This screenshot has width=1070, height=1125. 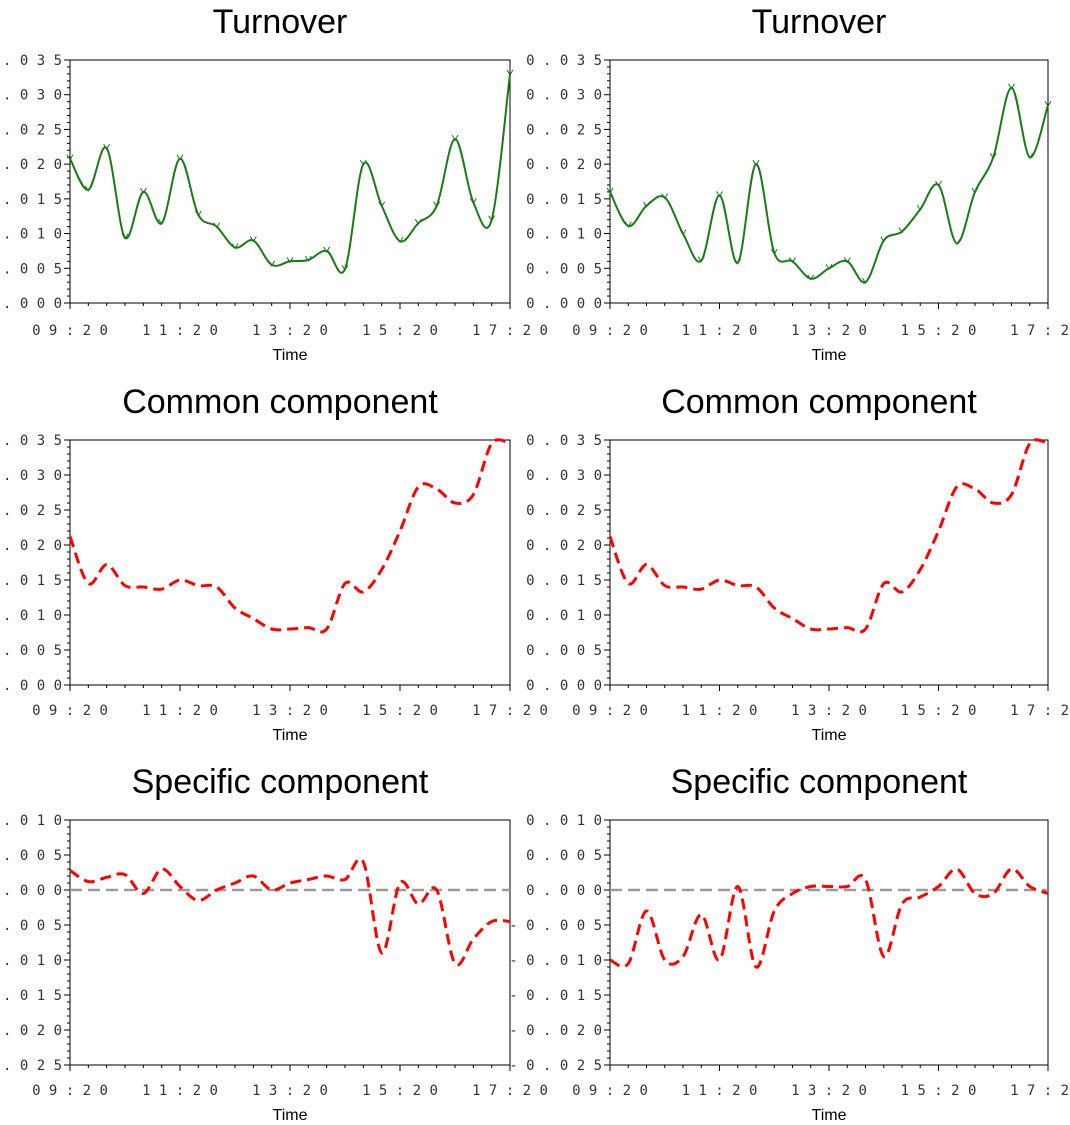 I want to click on y-tick-label: 0 . 0 3 0, so click(x=564, y=96).